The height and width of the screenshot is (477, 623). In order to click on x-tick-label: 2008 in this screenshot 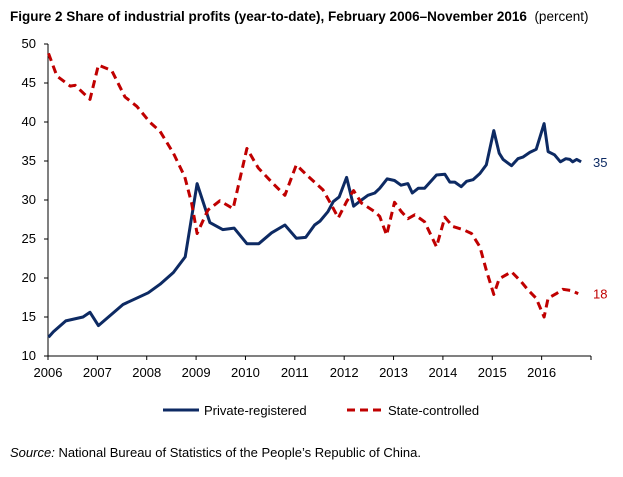, I will do `click(146, 372)`.